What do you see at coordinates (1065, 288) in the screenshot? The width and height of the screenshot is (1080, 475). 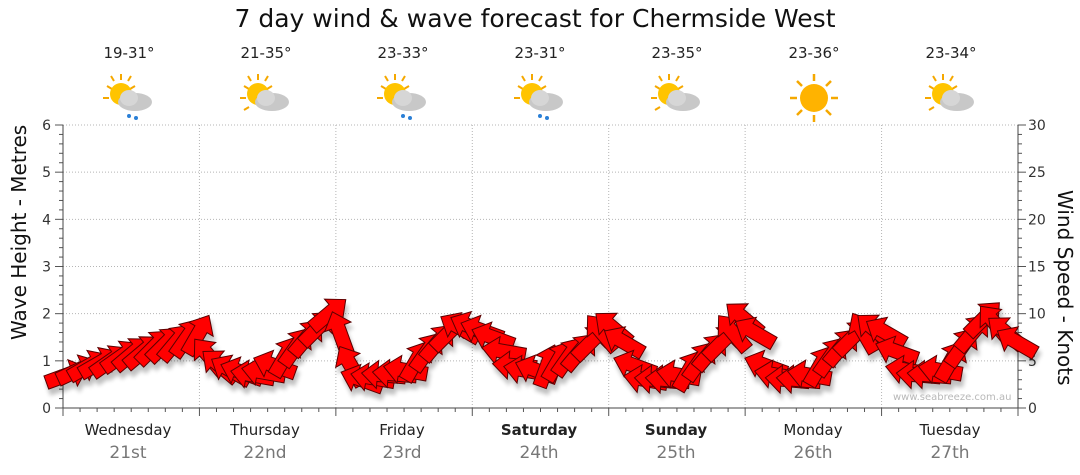 I see `right-axis-title: Wind Speed - Knots` at bounding box center [1065, 288].